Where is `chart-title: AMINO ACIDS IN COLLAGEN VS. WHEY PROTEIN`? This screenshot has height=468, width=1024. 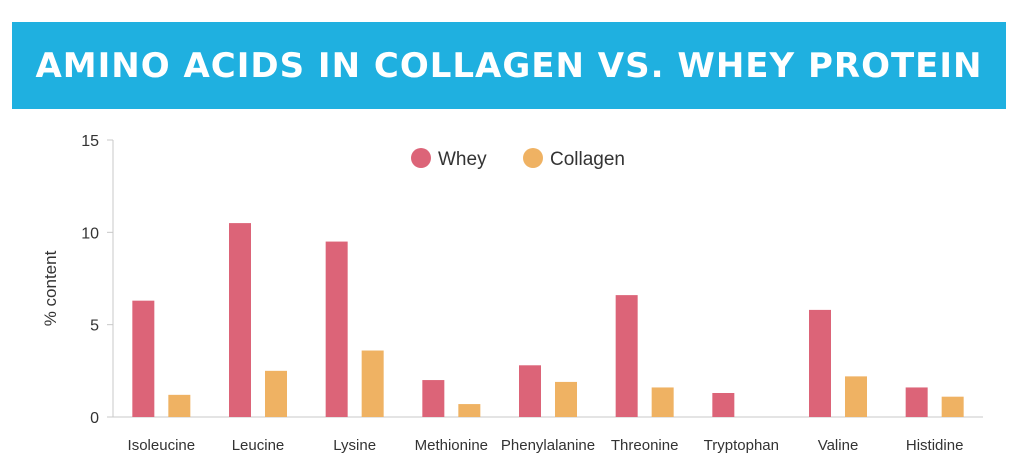 chart-title: AMINO ACIDS IN COLLAGEN VS. WHEY PROTEIN is located at coordinates (509, 65).